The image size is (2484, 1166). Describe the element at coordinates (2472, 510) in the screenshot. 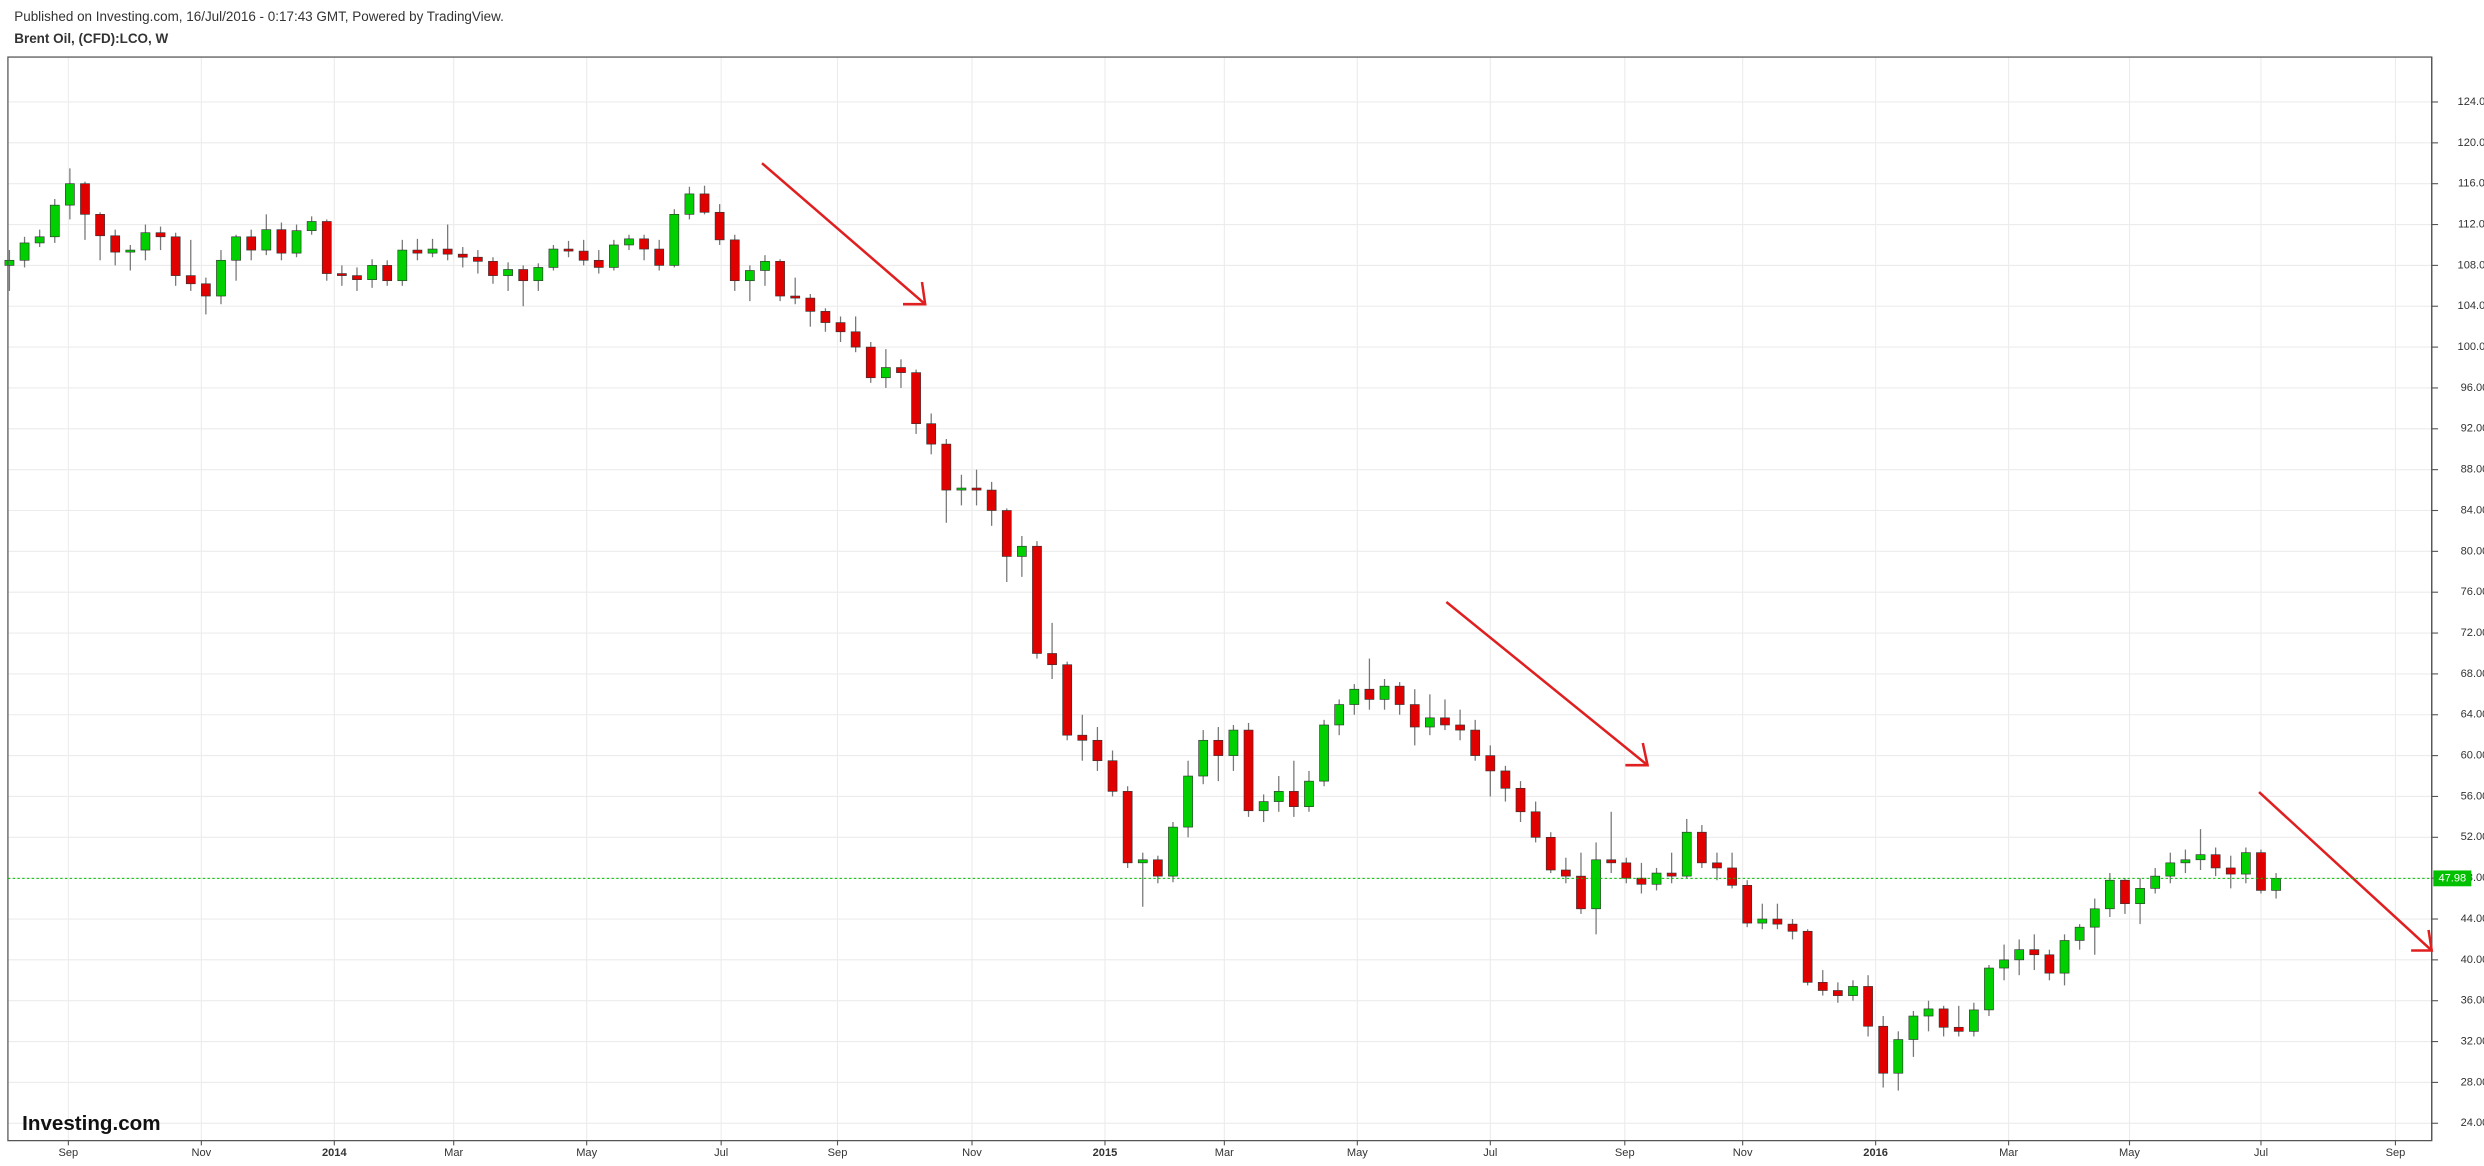

I see `y-tick-label: 84.00` at that location.